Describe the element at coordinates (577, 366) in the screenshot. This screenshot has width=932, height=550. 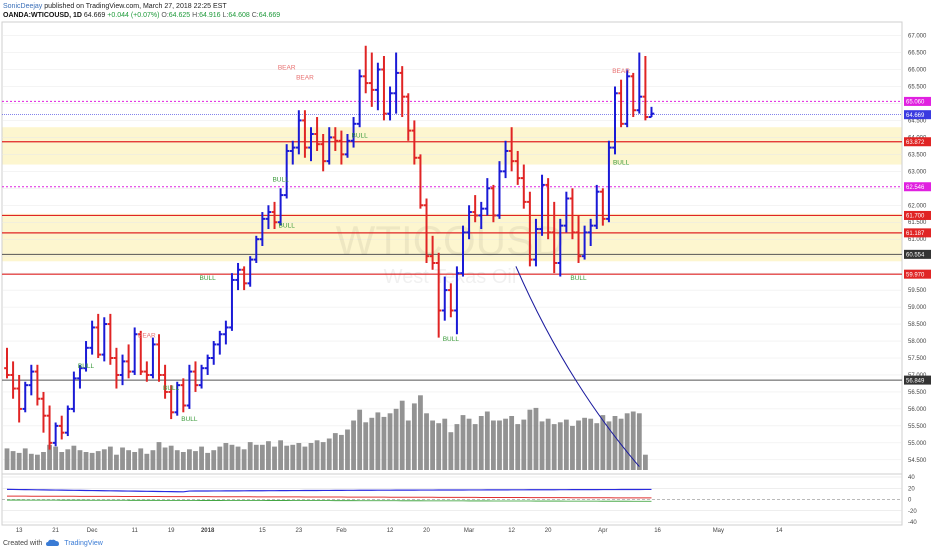
I see `drawn-curve` at that location.